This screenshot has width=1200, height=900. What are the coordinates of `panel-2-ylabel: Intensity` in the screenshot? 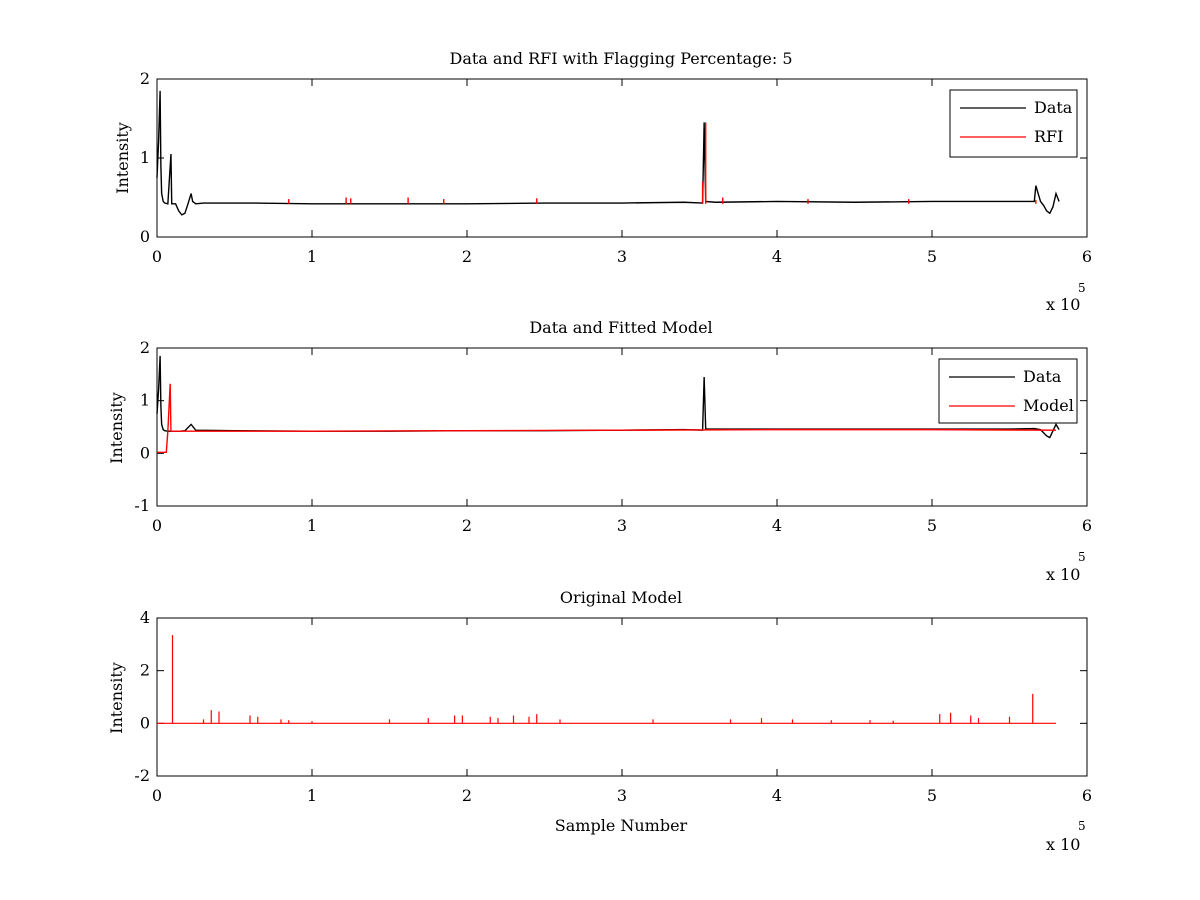 It's located at (116, 428).